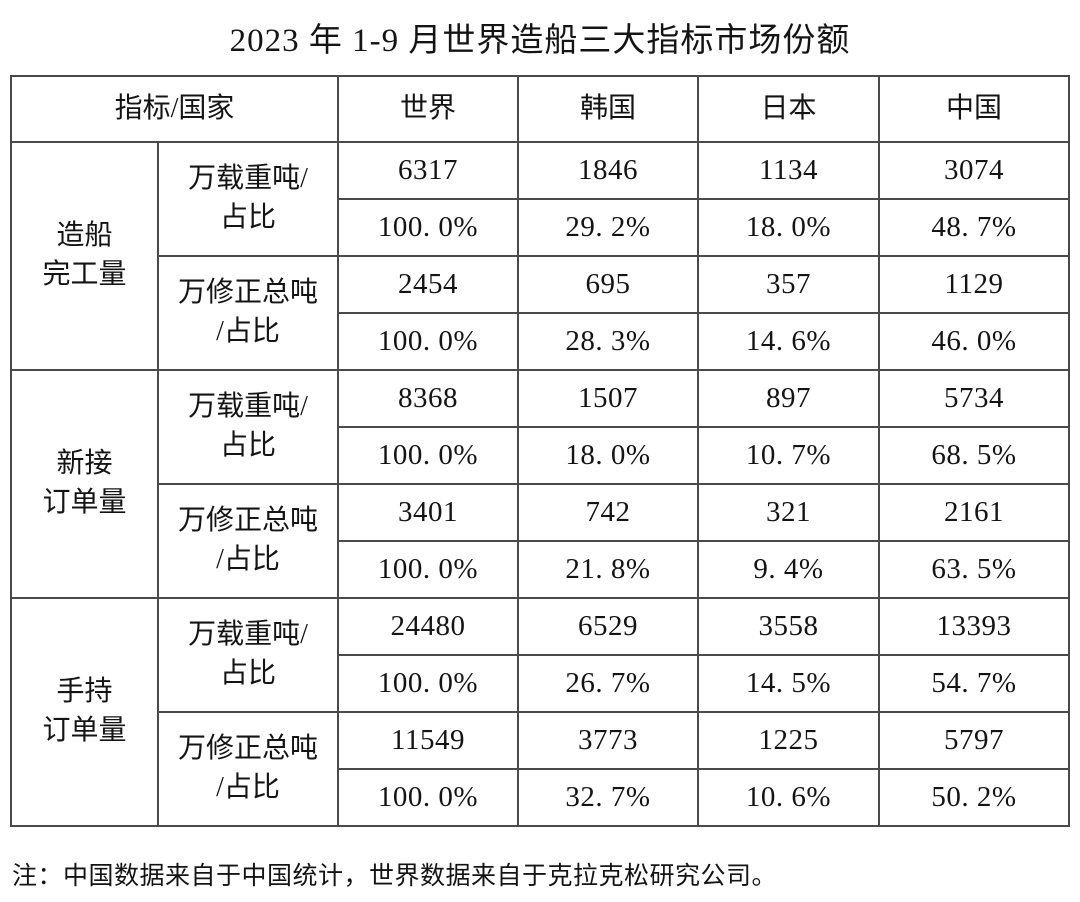  Describe the element at coordinates (608, 740) in the screenshot. I see `cell-value: 3773` at that location.